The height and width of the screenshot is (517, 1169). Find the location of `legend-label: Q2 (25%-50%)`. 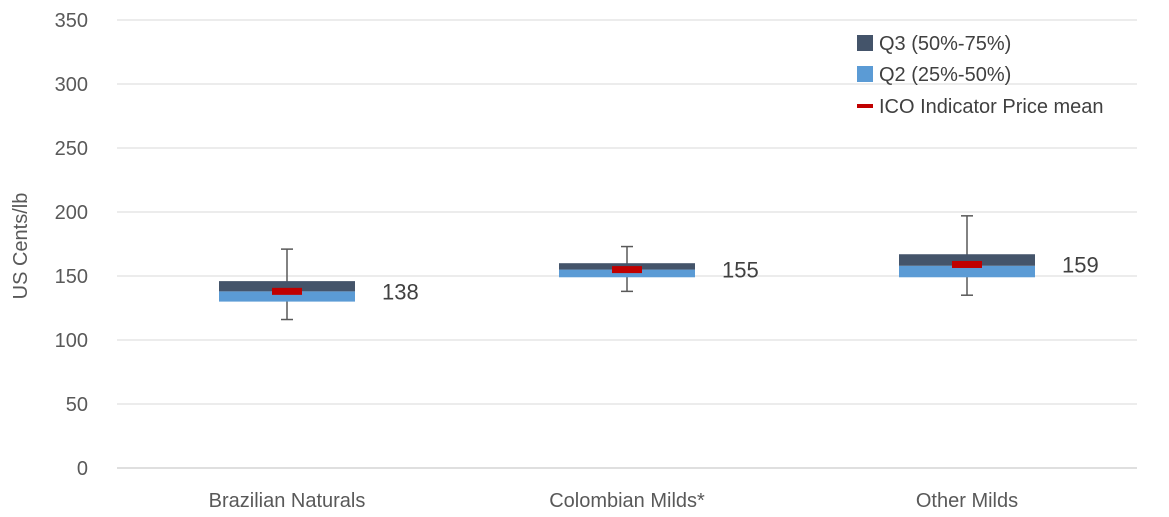

legend-label: Q2 (25%-50%) is located at coordinates (945, 75).